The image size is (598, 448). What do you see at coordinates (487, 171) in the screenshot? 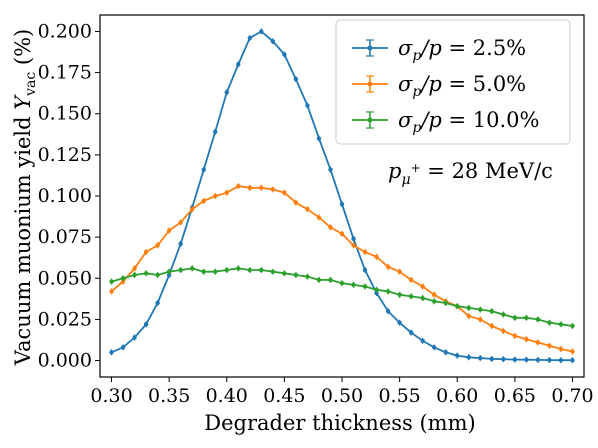
I see `momentum-value: = 28 MeV/c` at bounding box center [487, 171].